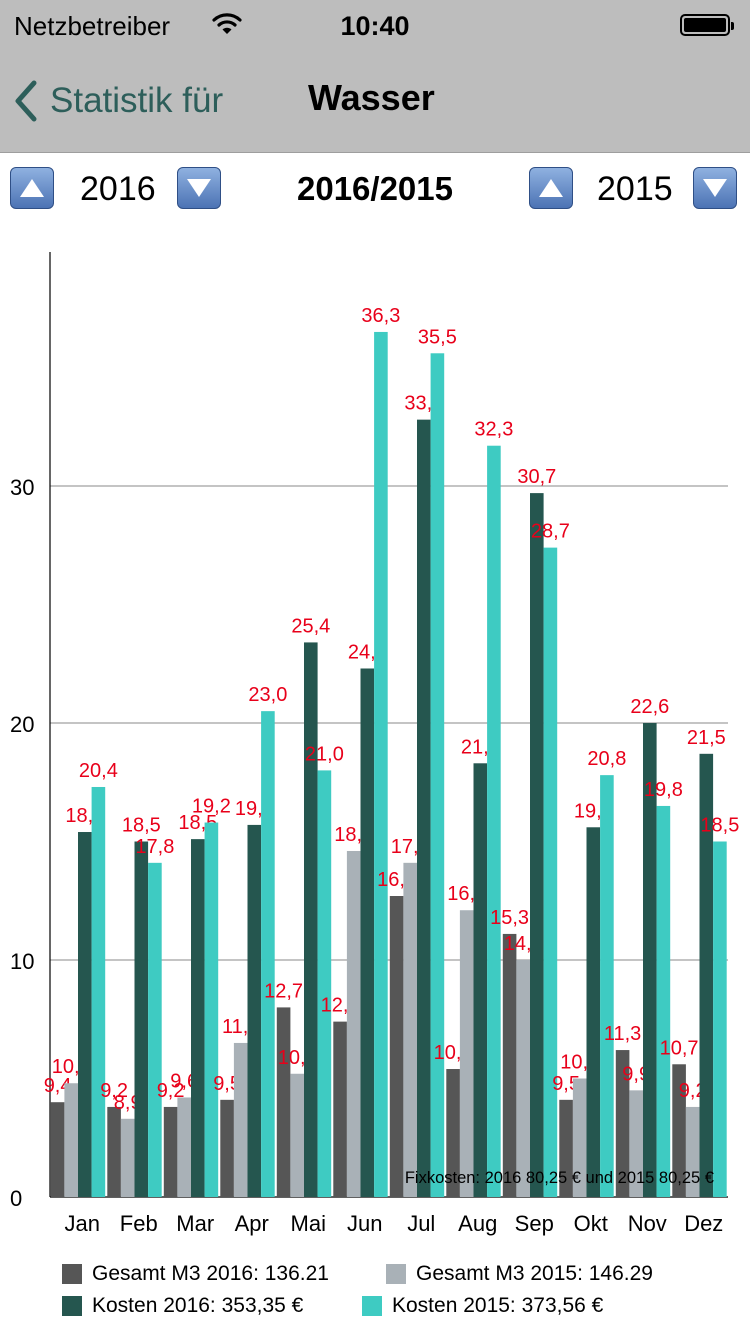 The image size is (750, 1334). Describe the element at coordinates (649, 707) in the screenshot. I see `value-label-kosten-2016: 22,6` at that location.